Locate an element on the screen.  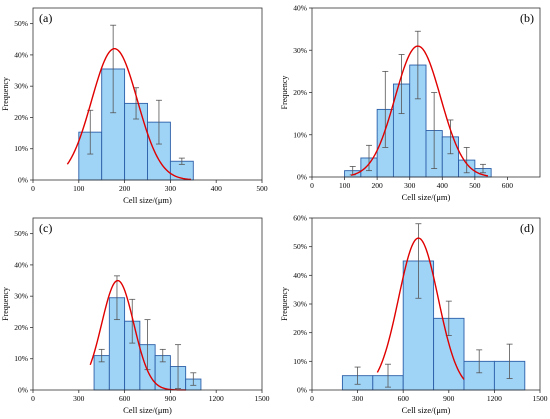
panel-label: (a) is located at coordinates (45, 18).